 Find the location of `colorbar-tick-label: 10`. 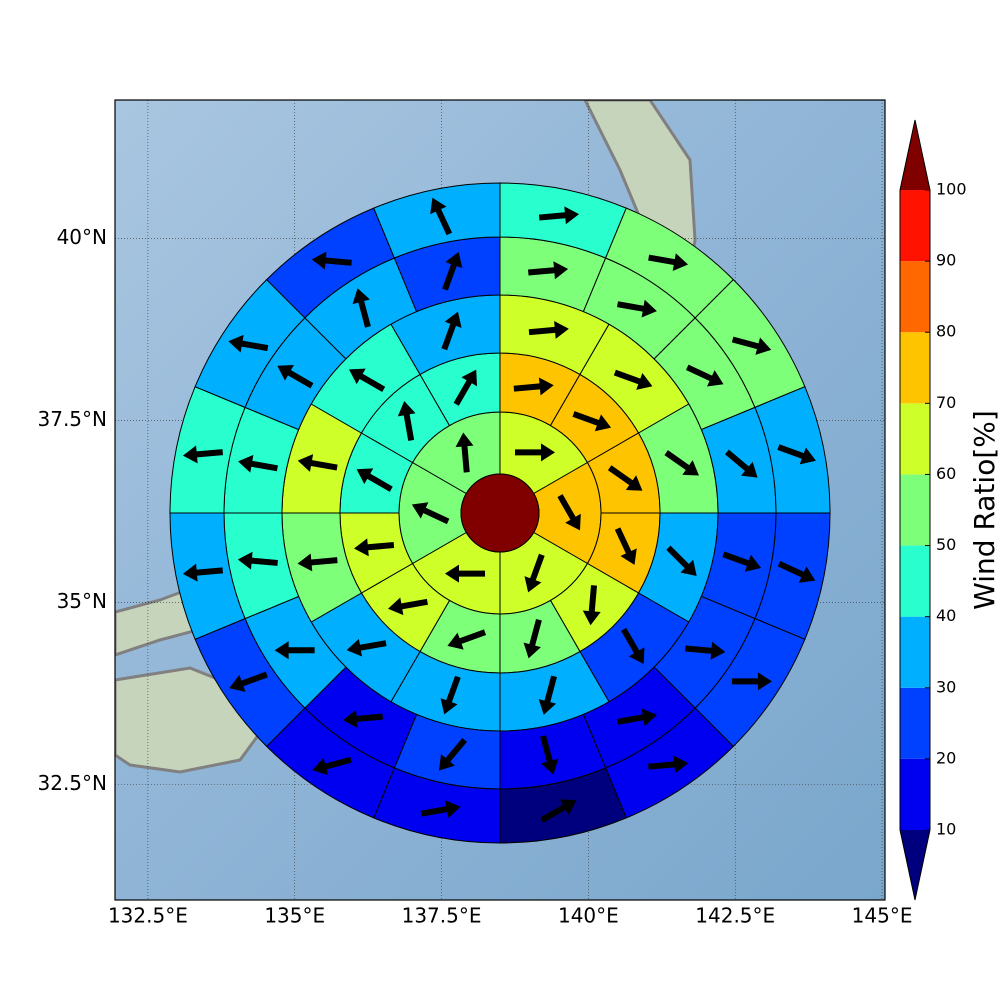

colorbar-tick-label: 10 is located at coordinates (946, 829).